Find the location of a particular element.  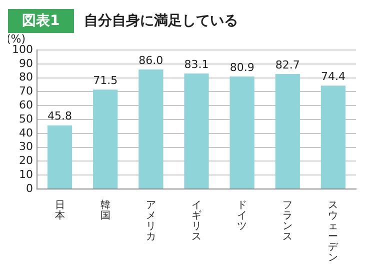

y-tick-label: 10 is located at coordinates (25, 174).